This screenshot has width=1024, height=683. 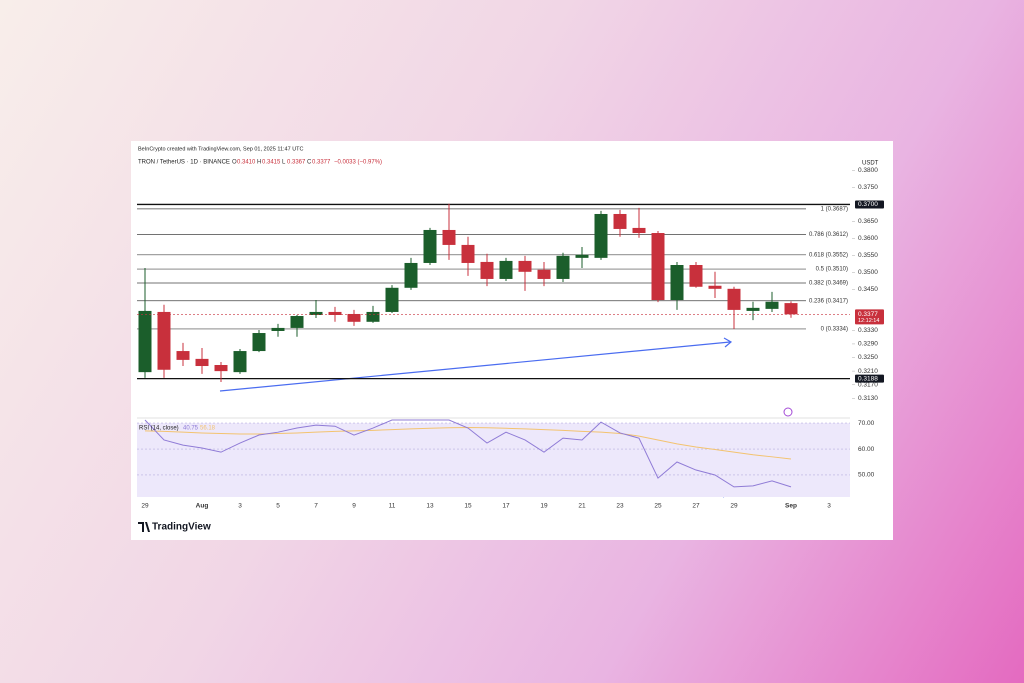 I want to click on rsi-tick-label: 70.00, so click(x=866, y=423).